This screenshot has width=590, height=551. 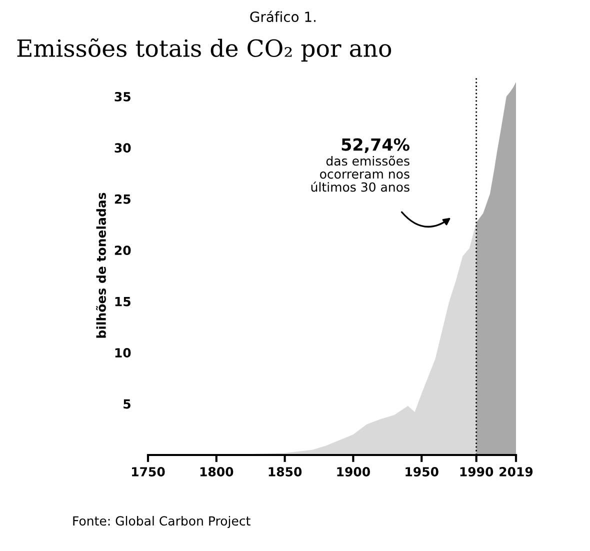 I want to click on y-tick-label: 20, so click(x=122, y=251).